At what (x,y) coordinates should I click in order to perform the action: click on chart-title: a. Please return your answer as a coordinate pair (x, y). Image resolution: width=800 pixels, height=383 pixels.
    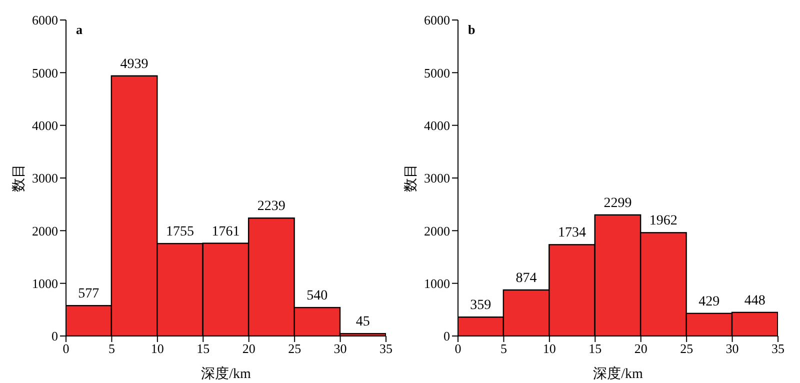
    Looking at the image, I should click on (79, 30).